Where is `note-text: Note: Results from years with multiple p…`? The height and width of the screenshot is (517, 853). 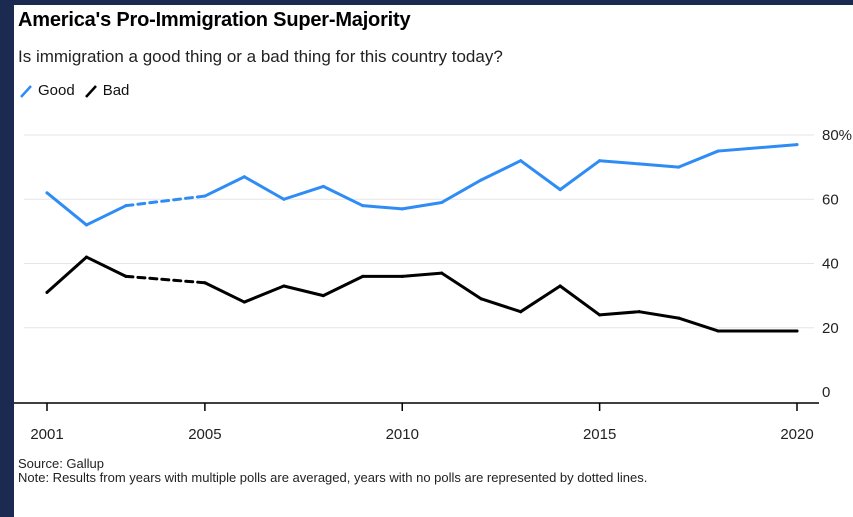 note-text: Note: Results from years with multiple p… is located at coordinates (333, 477).